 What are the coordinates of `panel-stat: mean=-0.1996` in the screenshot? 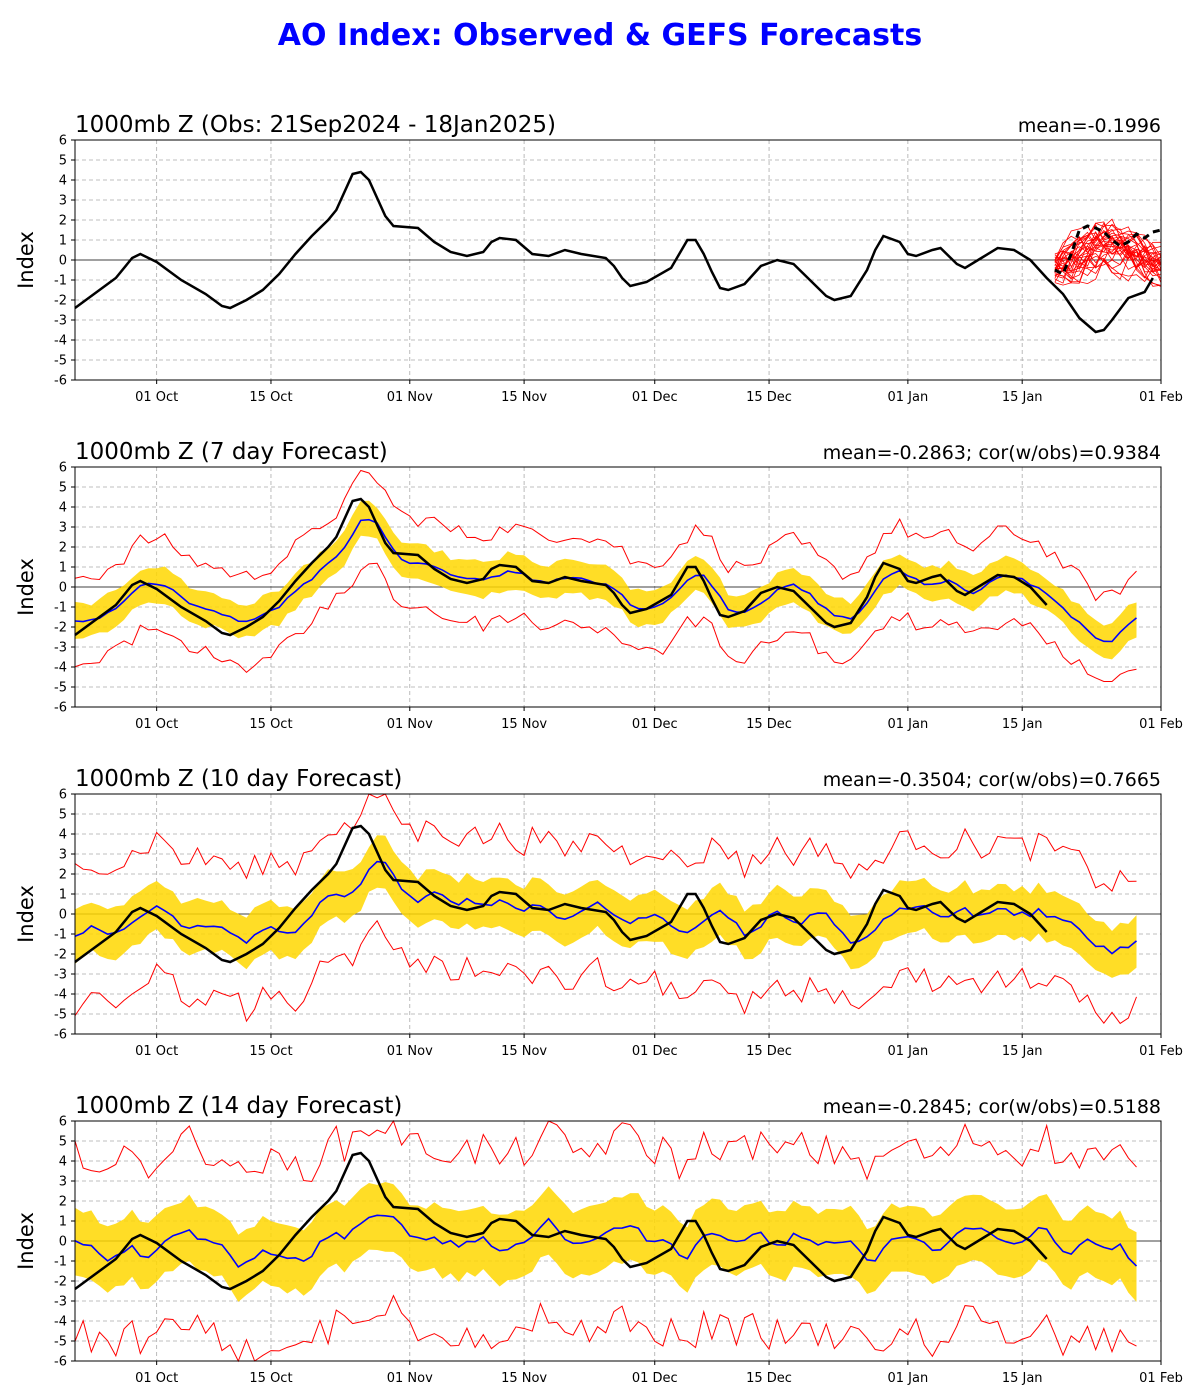 It's located at (1089, 126).